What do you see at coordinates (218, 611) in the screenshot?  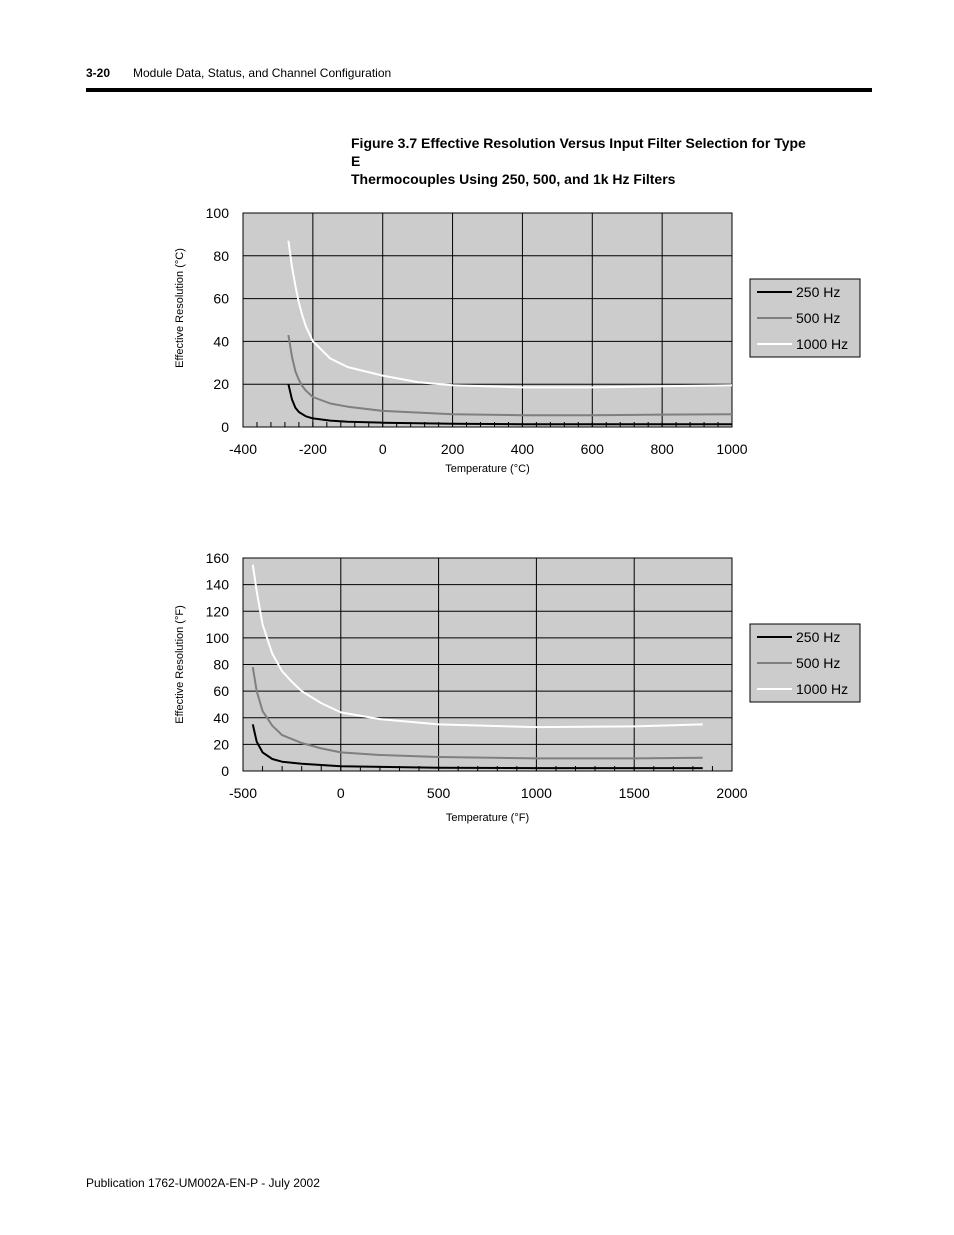 I see `chart-1-y-tick-label: 120` at bounding box center [218, 611].